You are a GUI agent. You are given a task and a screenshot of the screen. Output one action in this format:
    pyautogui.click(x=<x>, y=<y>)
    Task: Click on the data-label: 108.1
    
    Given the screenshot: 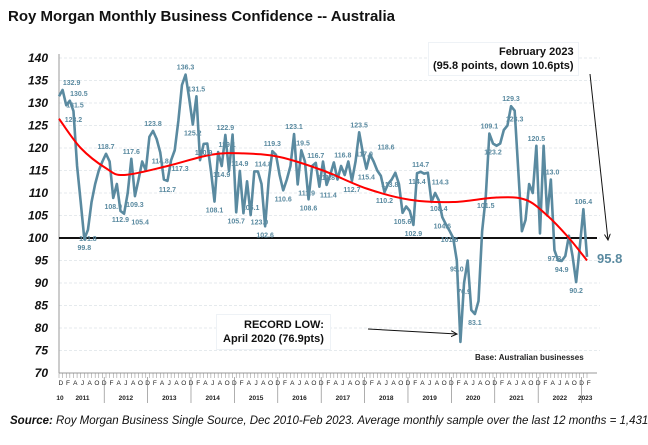 What is the action you would take?
    pyautogui.click(x=215, y=211)
    